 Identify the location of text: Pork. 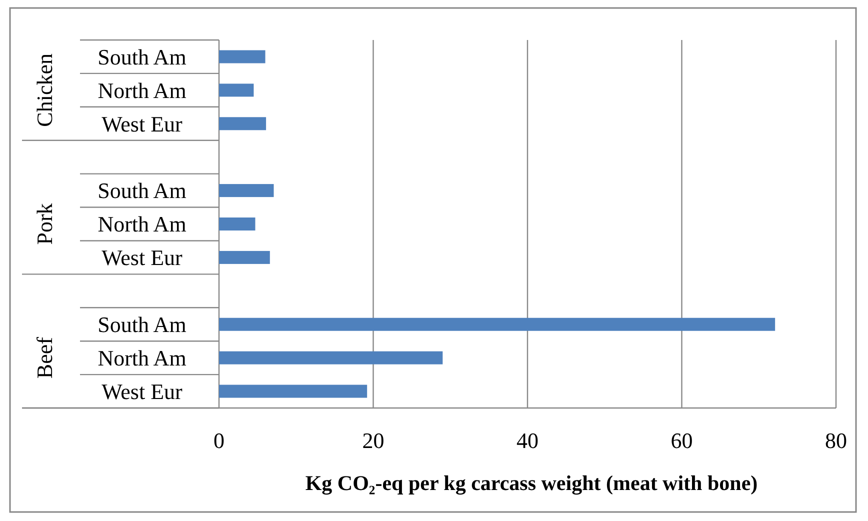
(44, 224).